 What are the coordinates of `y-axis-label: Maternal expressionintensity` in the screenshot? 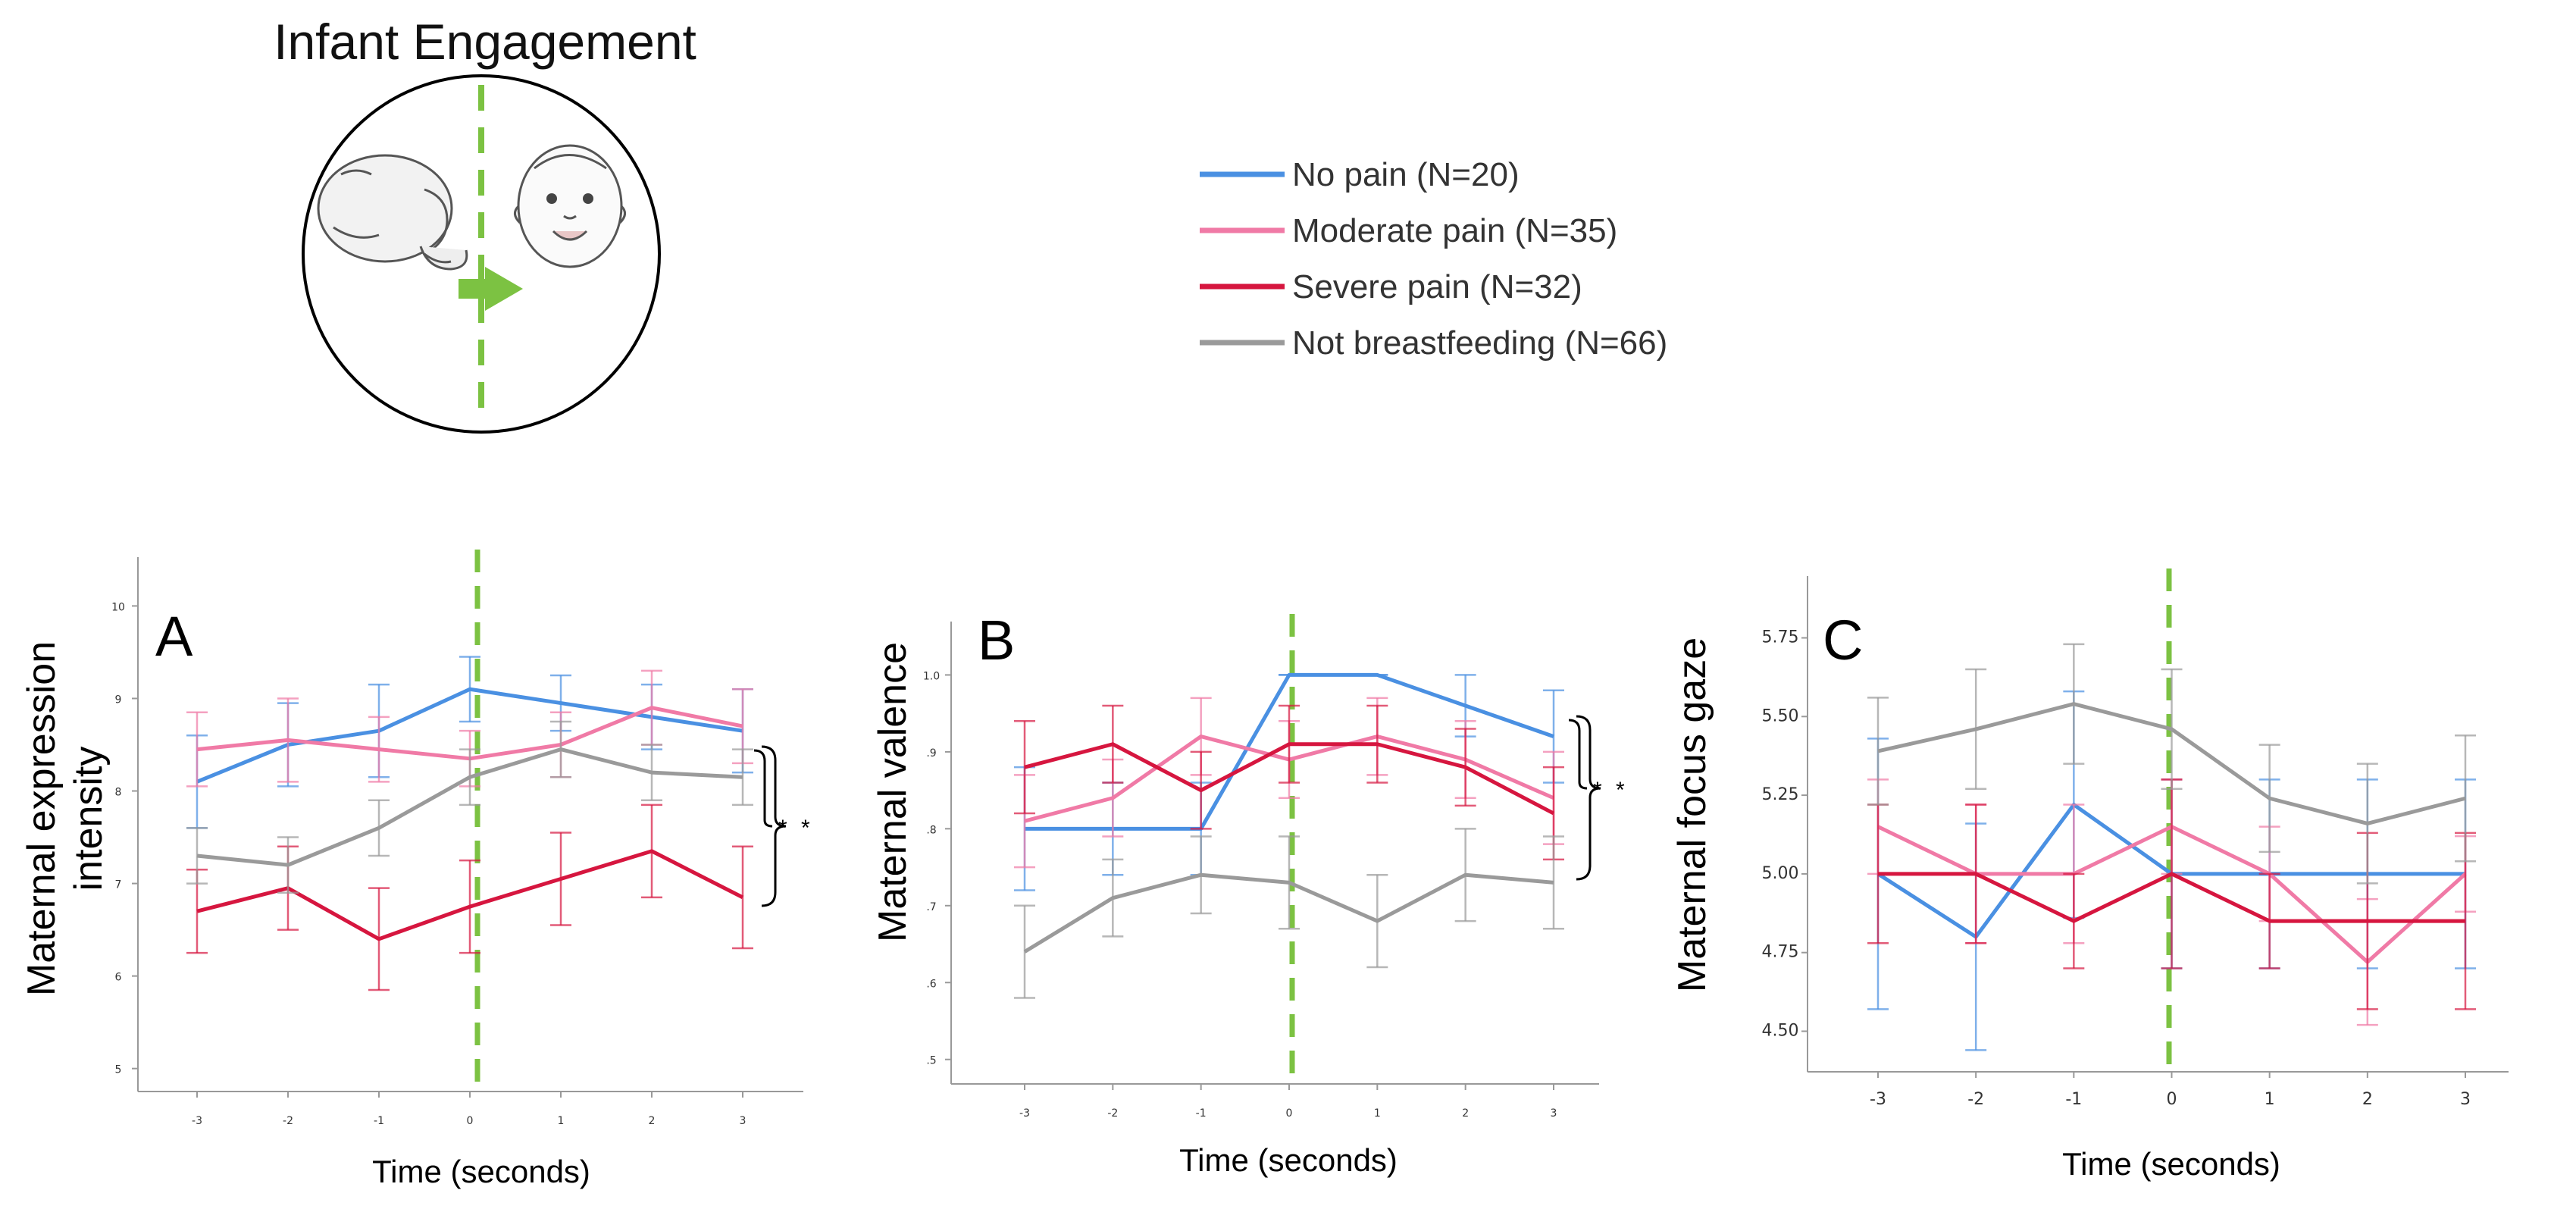 It's located at (65, 818).